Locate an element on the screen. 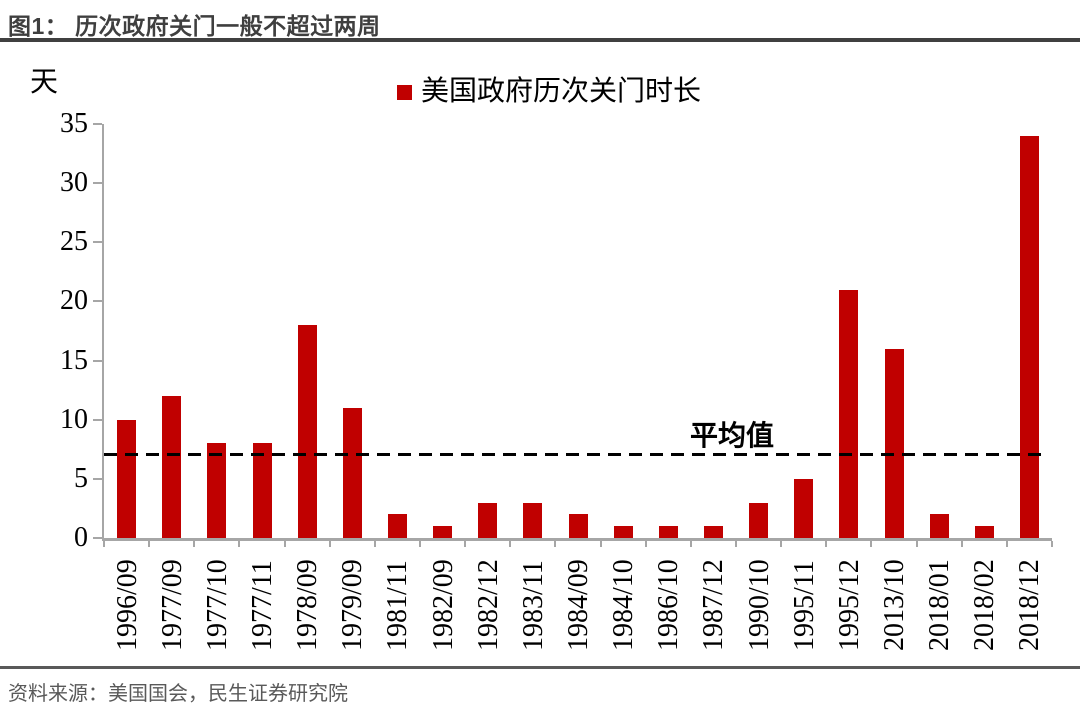 The height and width of the screenshot is (708, 1080). y-axis-line is located at coordinates (103, 332).